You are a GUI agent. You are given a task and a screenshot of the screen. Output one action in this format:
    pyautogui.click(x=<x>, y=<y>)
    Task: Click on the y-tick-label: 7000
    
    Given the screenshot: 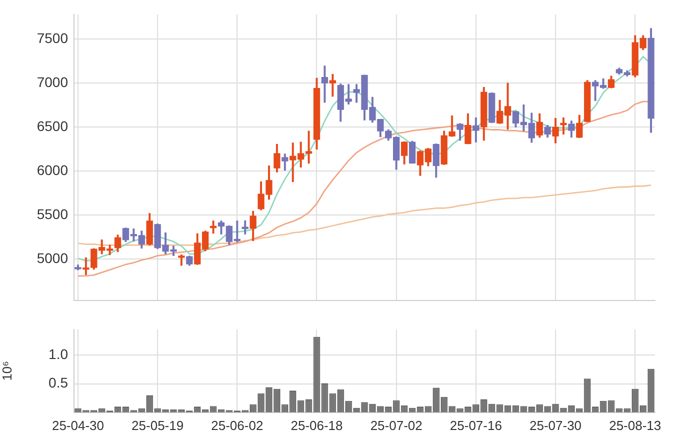 What is the action you would take?
    pyautogui.click(x=52, y=82)
    